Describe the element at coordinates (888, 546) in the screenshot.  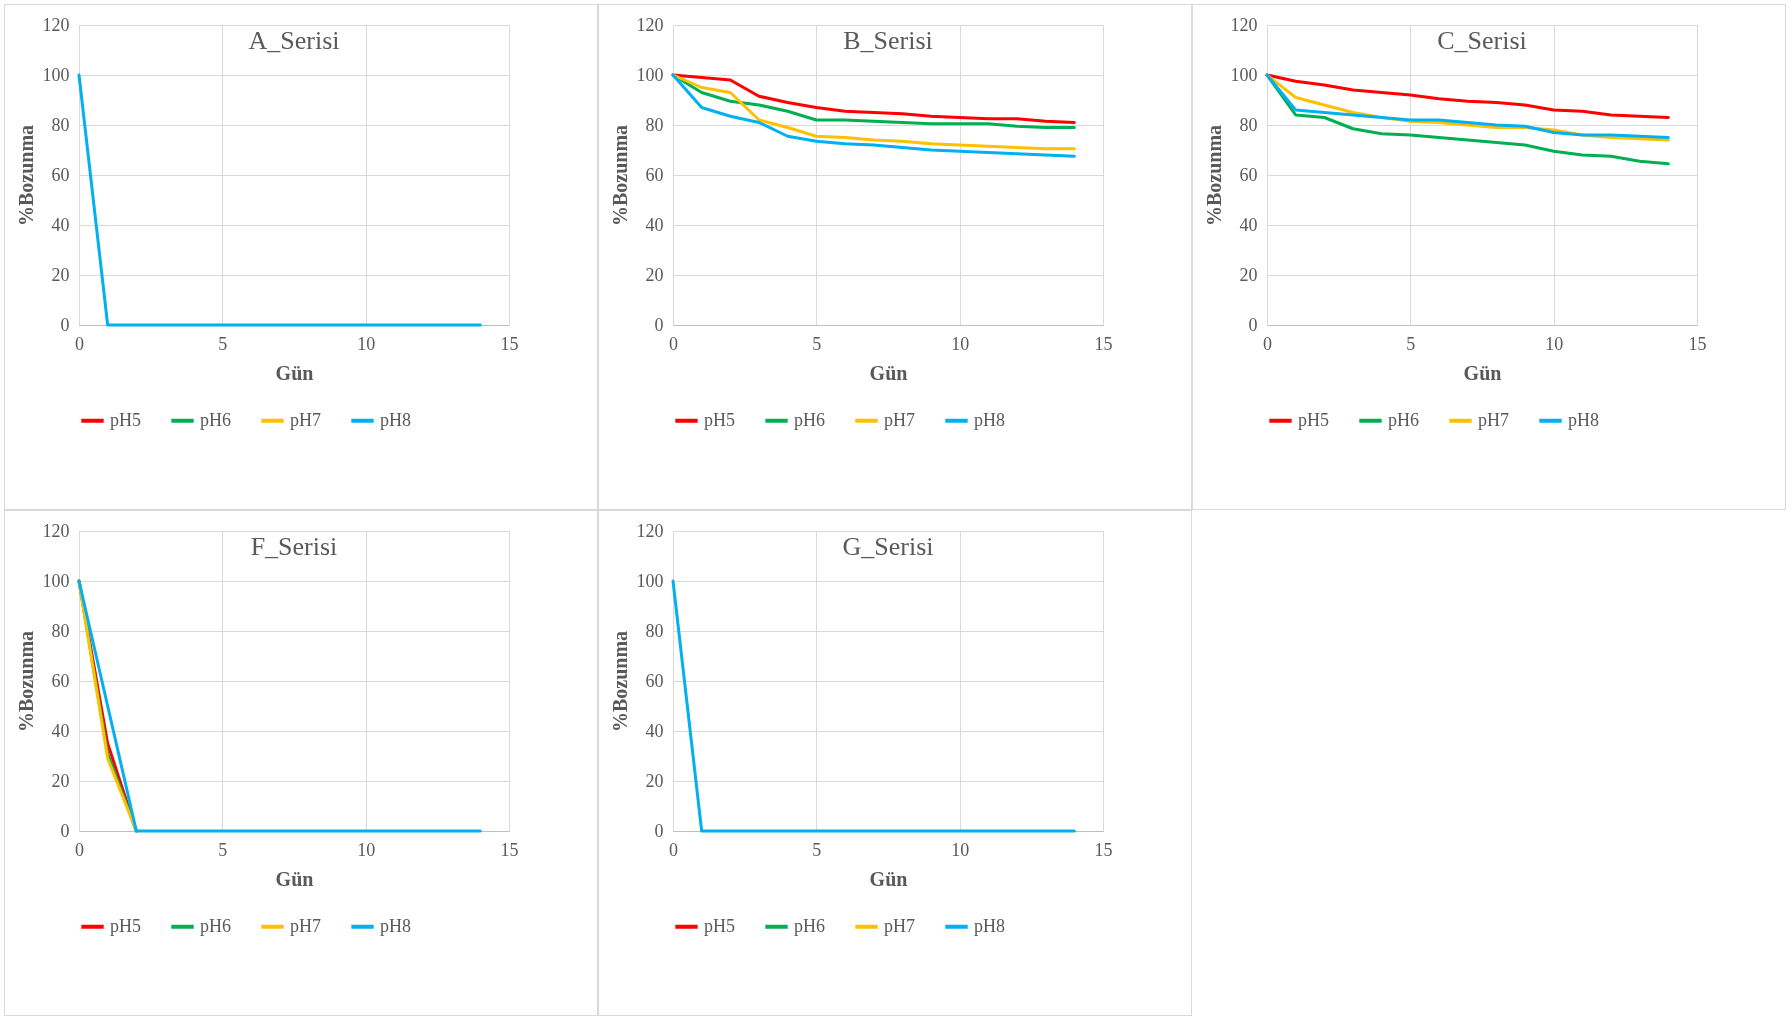
I see `chart-title: G_Serisi` at that location.